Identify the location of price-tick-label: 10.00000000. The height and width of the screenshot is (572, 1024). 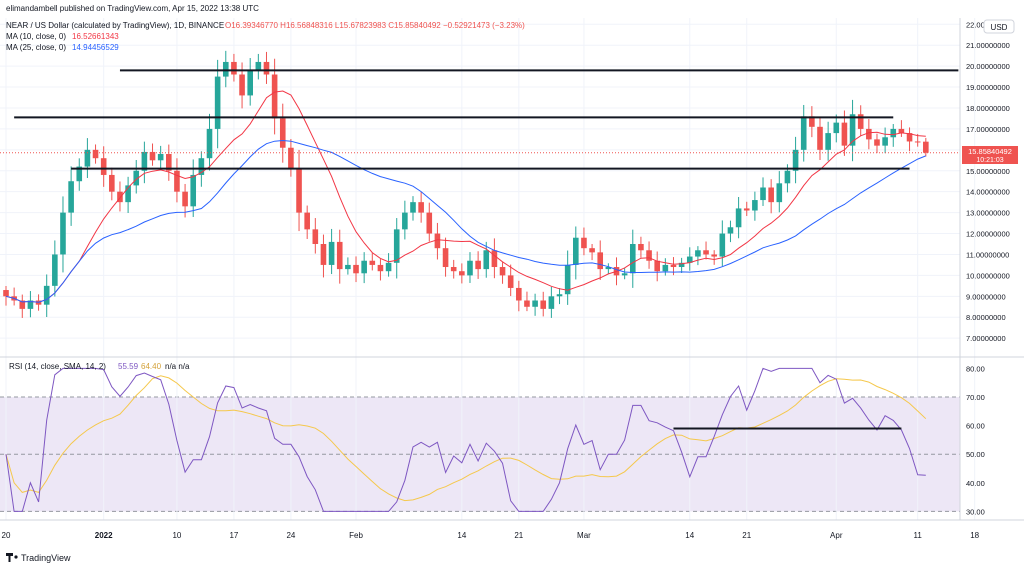
(988, 275).